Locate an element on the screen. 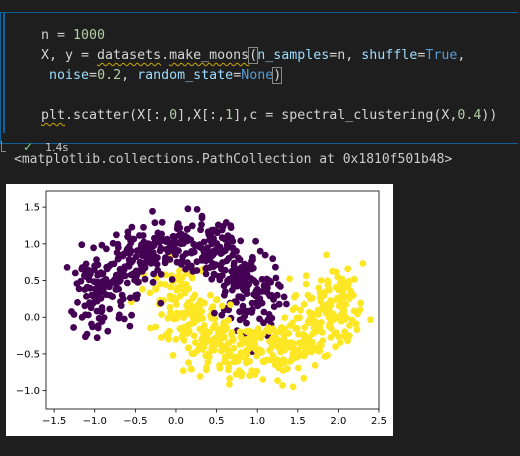 The width and height of the screenshot is (520, 456). x-tick-label: 2.0 is located at coordinates (338, 421).